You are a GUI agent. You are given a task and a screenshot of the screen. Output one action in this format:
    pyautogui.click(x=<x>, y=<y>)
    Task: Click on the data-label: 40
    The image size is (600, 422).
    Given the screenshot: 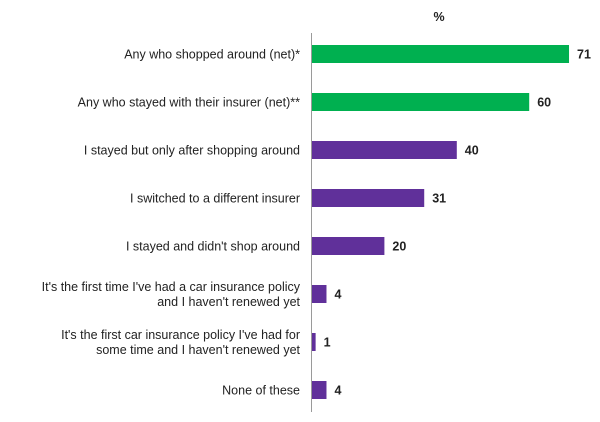 What is the action you would take?
    pyautogui.click(x=472, y=151)
    